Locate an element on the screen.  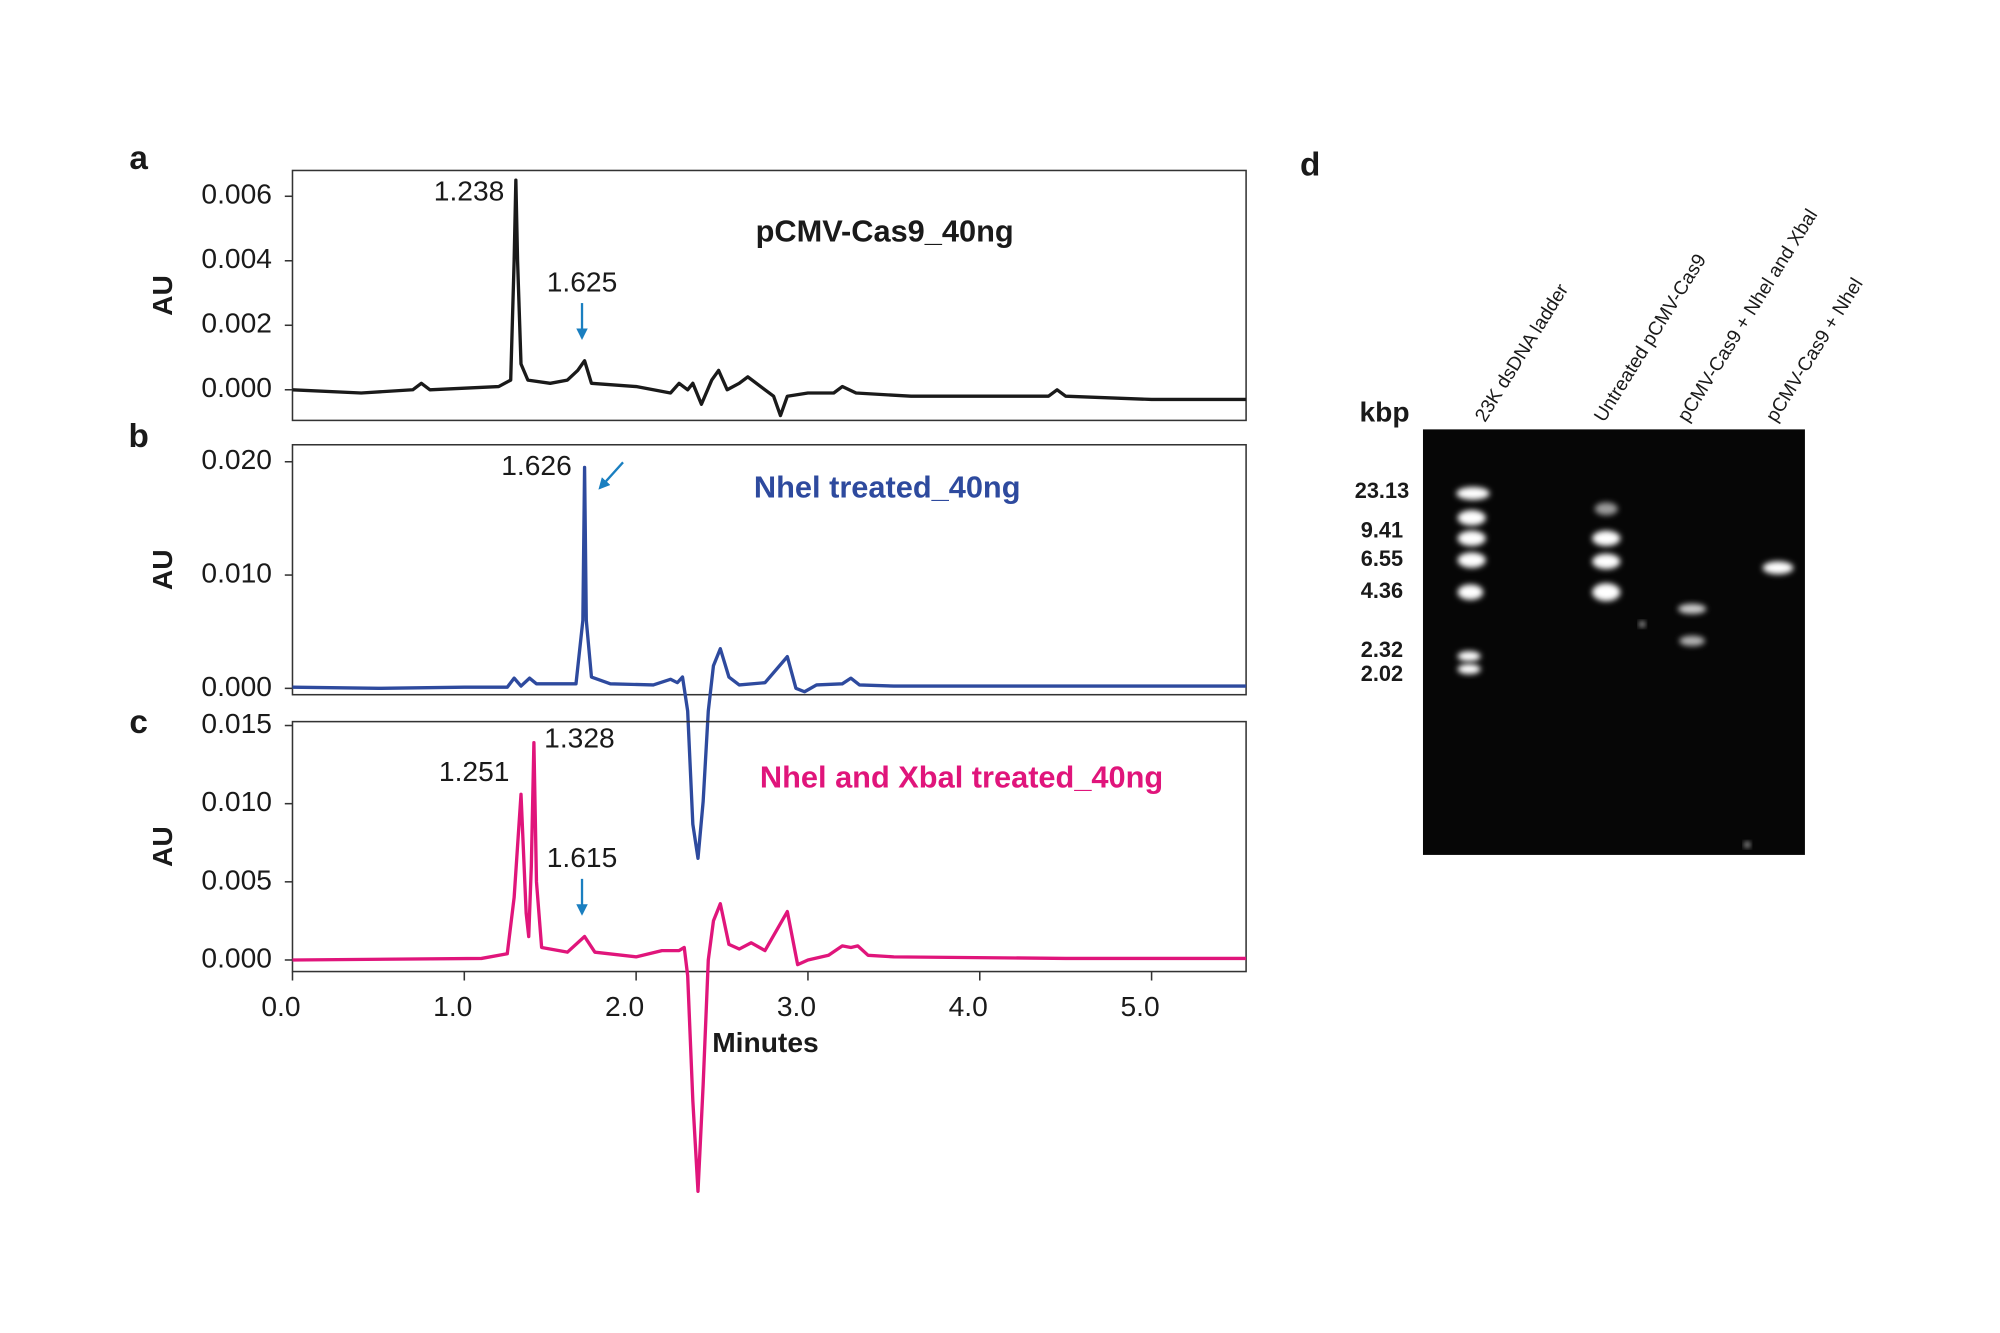
y-tick-label: 0.006 is located at coordinates (236, 194).